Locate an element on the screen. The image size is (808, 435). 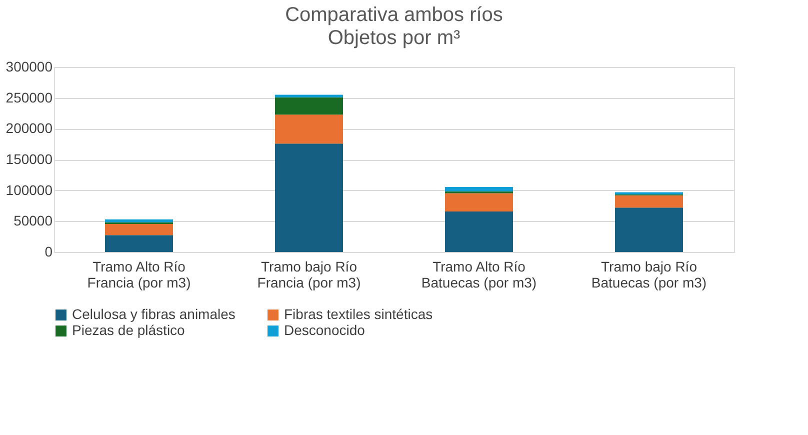
legend-label: Celulosa y fibras animales is located at coordinates (154, 314).